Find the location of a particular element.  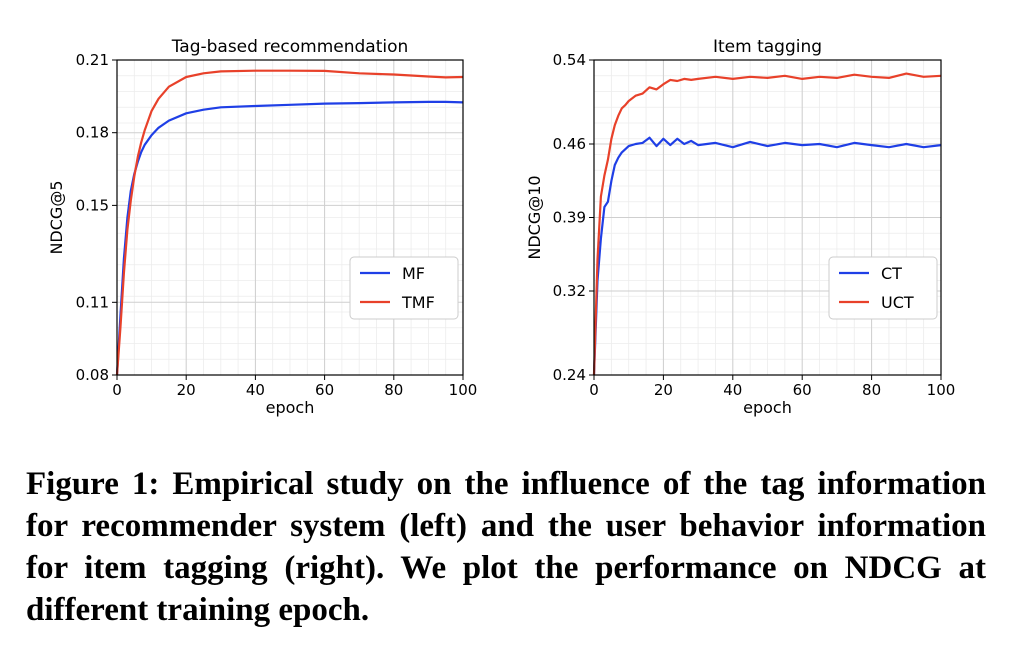

y-tick-label: 0.39 is located at coordinates (569, 218).